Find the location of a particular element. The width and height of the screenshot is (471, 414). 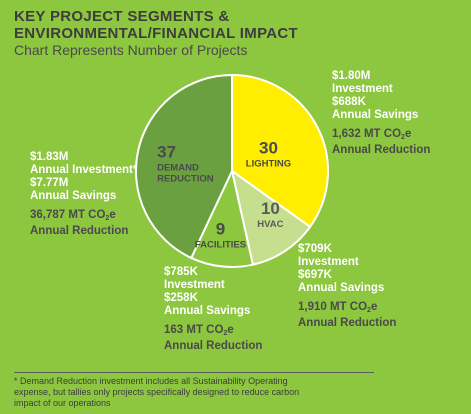

chart-subtitle: Chart Represents Number of Projects is located at coordinates (131, 50).